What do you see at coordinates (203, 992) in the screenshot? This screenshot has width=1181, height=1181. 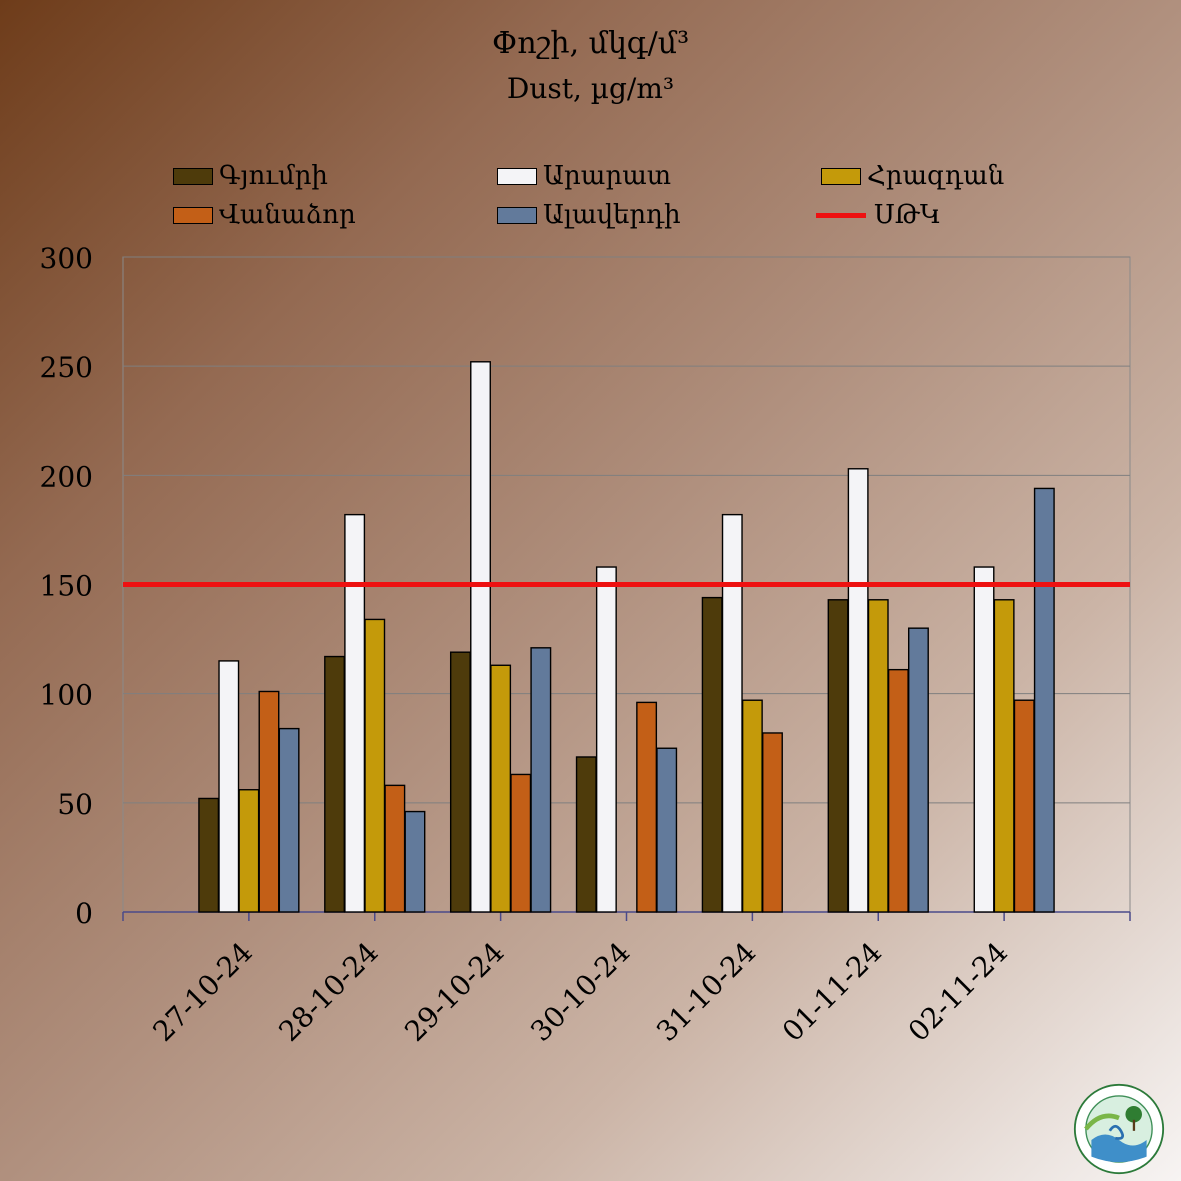 I see `x-tick-label: 27-10-24` at bounding box center [203, 992].